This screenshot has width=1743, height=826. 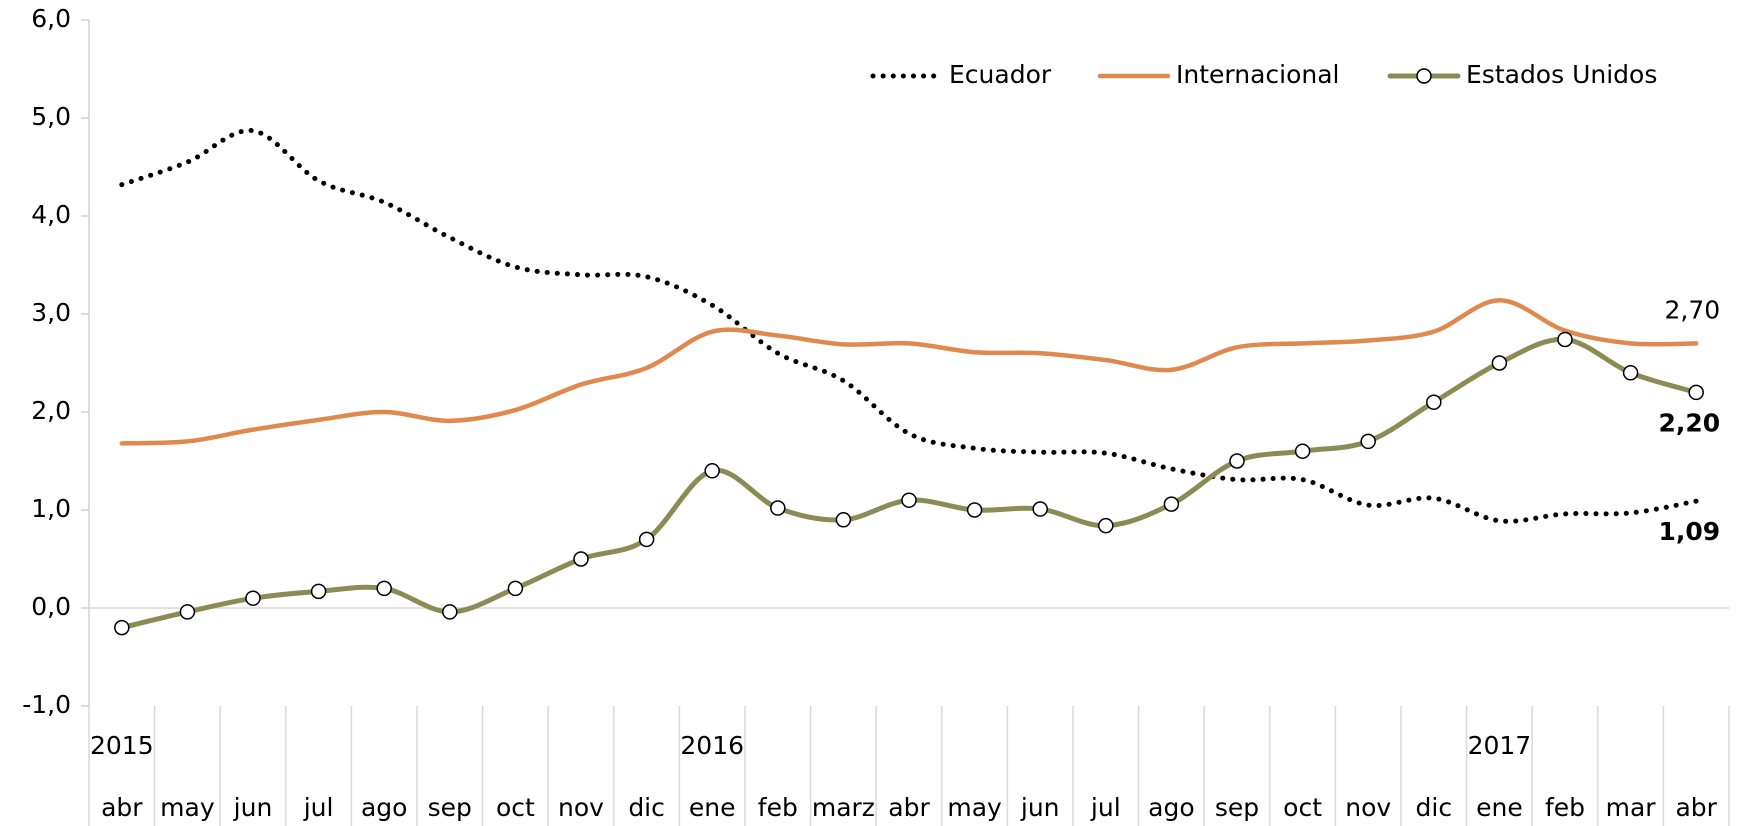 I want to click on legend-marker, so click(x=1424, y=76).